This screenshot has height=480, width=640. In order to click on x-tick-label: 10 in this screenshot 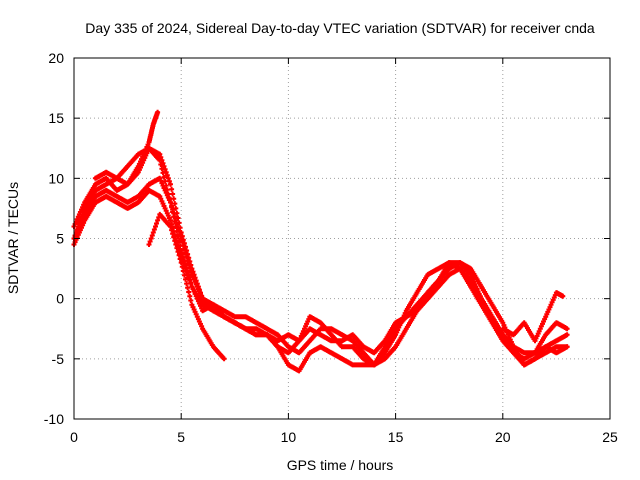, I will do `click(289, 437)`.